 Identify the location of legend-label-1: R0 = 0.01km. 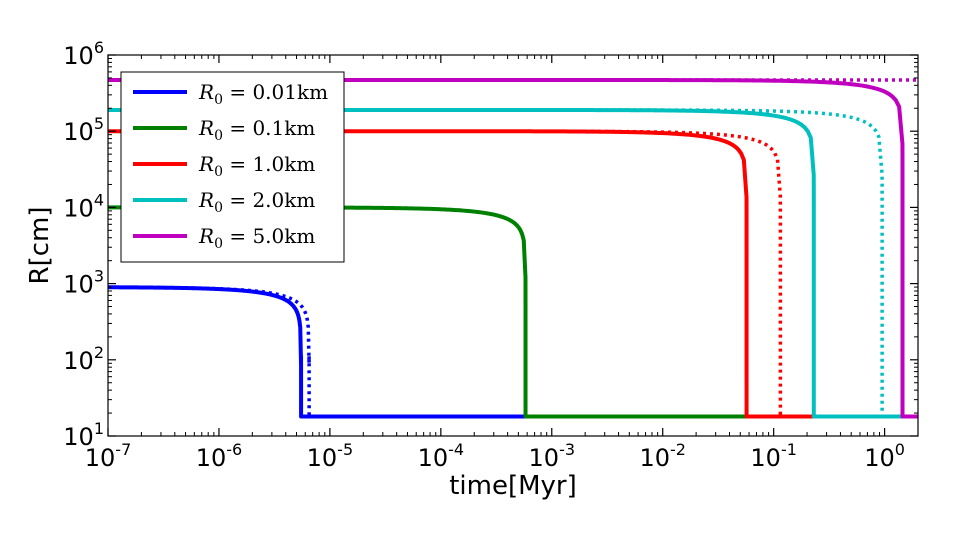
(263, 94).